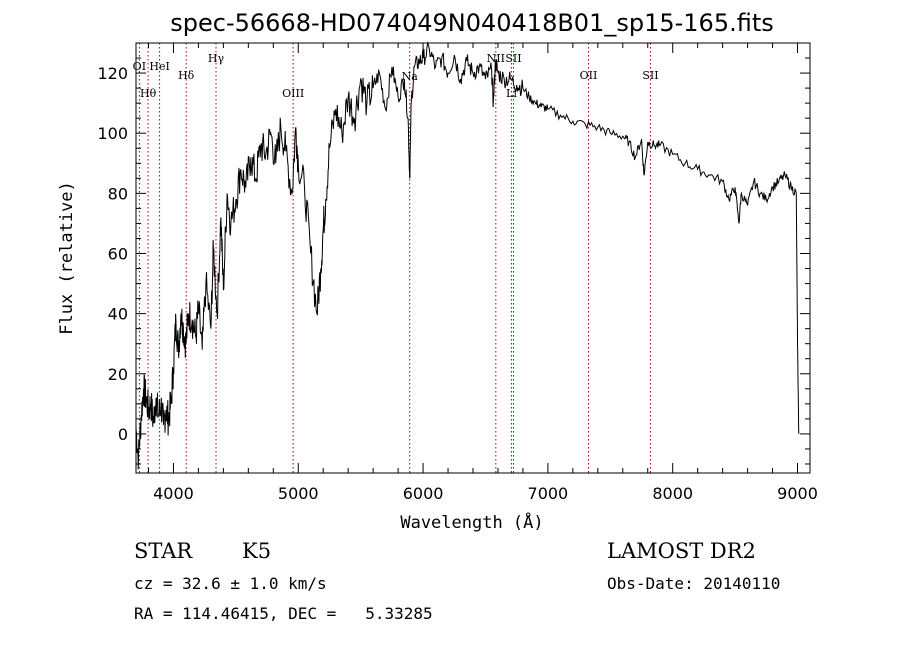 This screenshot has height=649, width=900. Describe the element at coordinates (159, 66) in the screenshot. I see `line-marker-label: HeI` at that location.